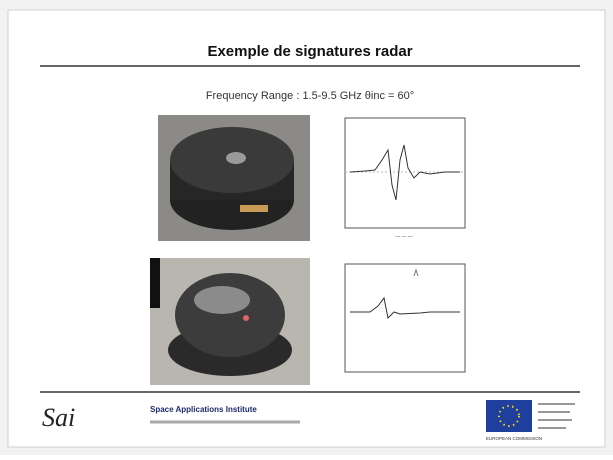 The width and height of the screenshot is (613, 460). I want to click on axis-label: — — —, so click(404, 236).